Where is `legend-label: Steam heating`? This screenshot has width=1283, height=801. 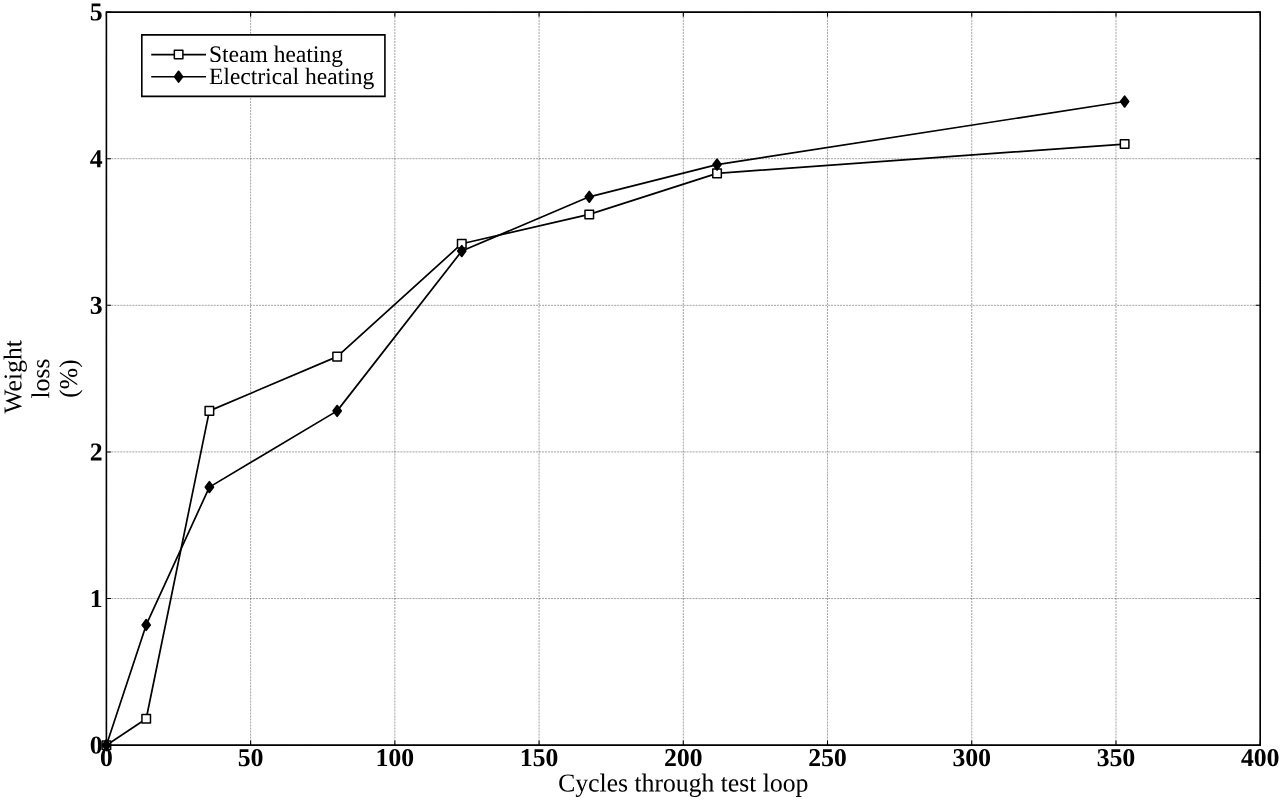
legend-label: Steam heating is located at coordinates (276, 56).